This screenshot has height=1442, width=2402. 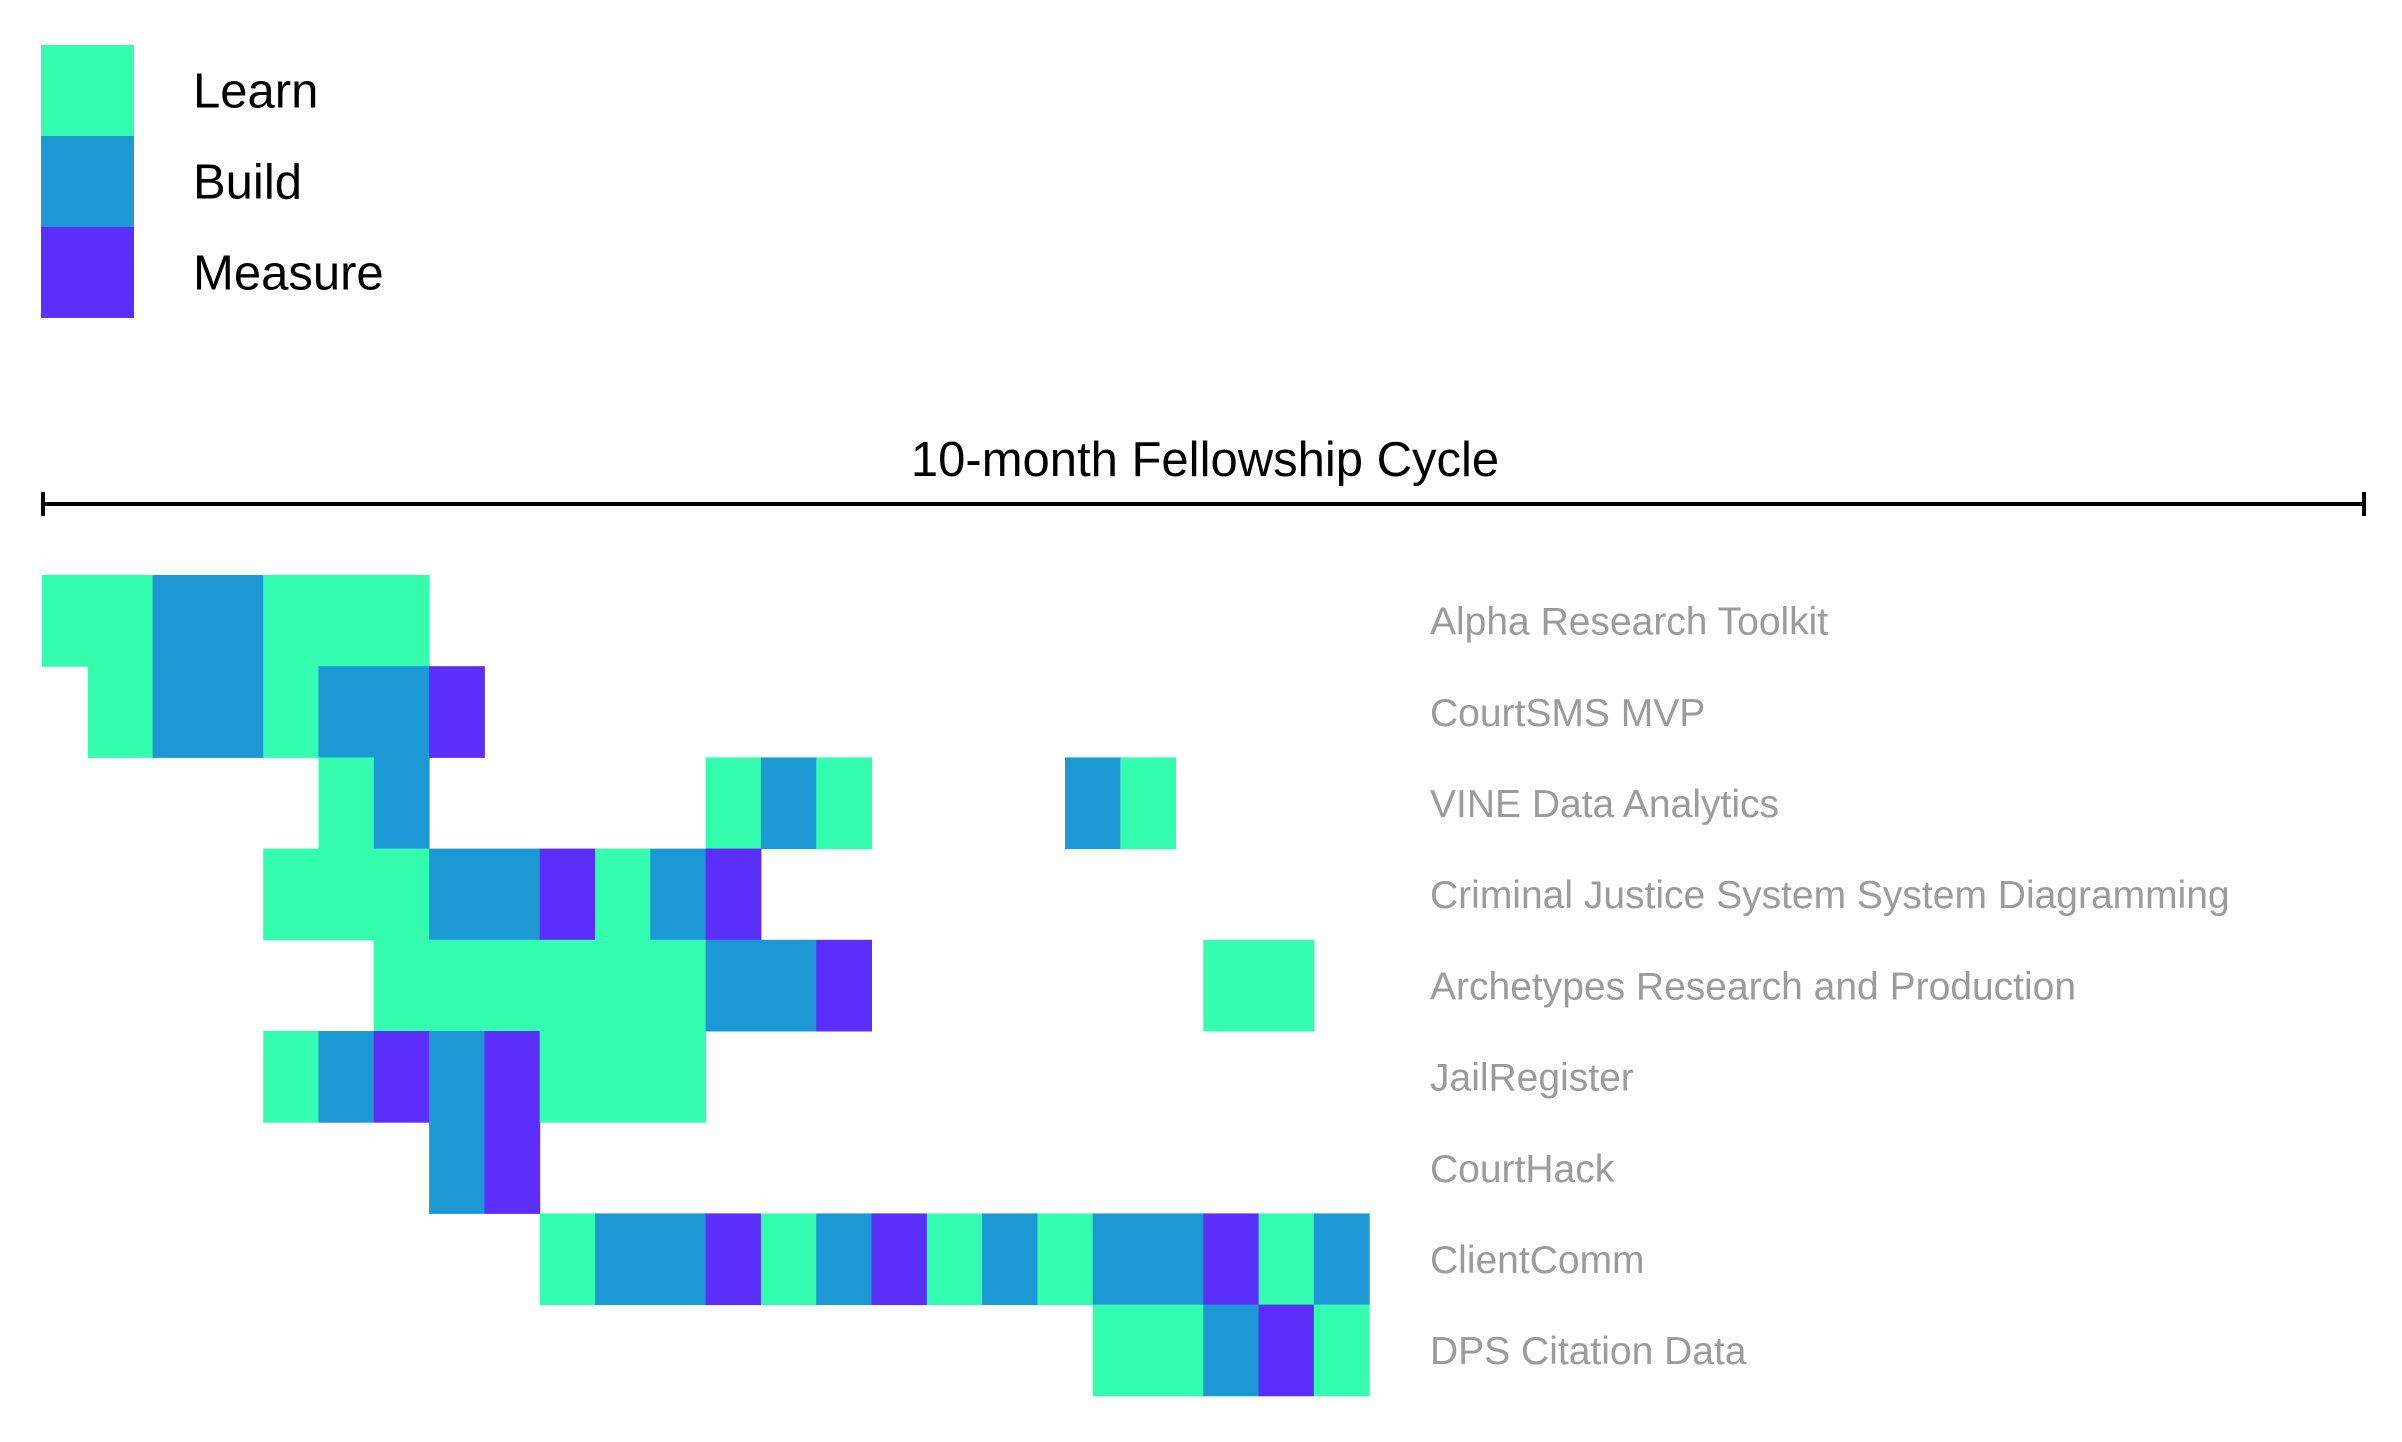 I want to click on row-label: VINE Data Analytics, so click(x=1604, y=804).